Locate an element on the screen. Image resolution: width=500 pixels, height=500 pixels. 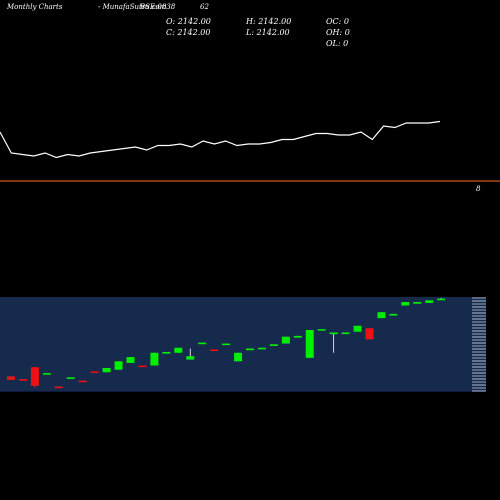
value-label: 62 is located at coordinates (204, 7).